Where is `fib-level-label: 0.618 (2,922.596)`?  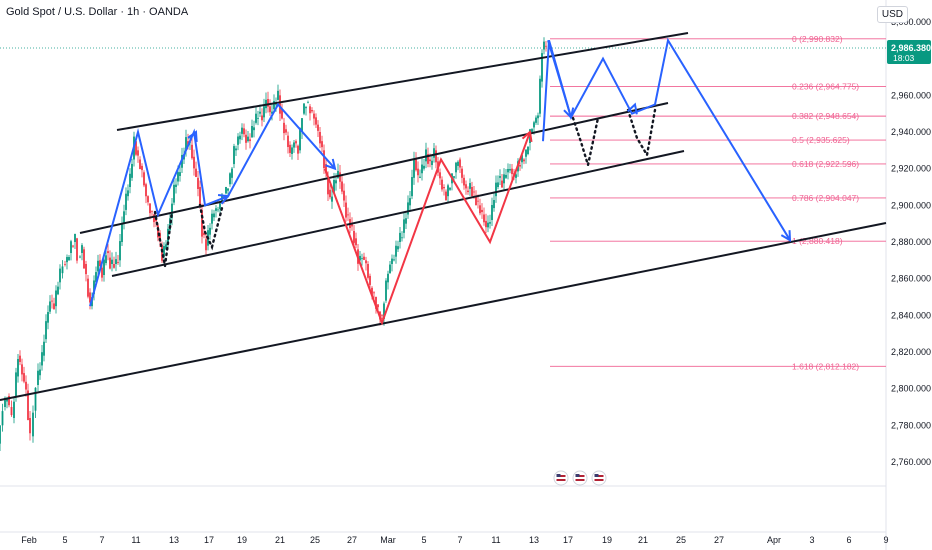 fib-level-label: 0.618 (2,922.596) is located at coordinates (825, 164).